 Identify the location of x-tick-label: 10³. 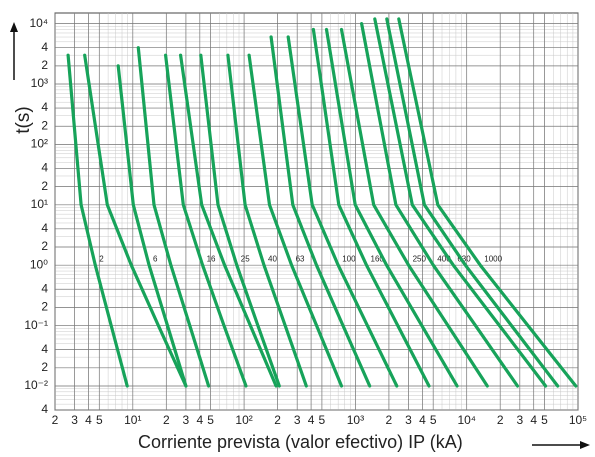
(355, 420).